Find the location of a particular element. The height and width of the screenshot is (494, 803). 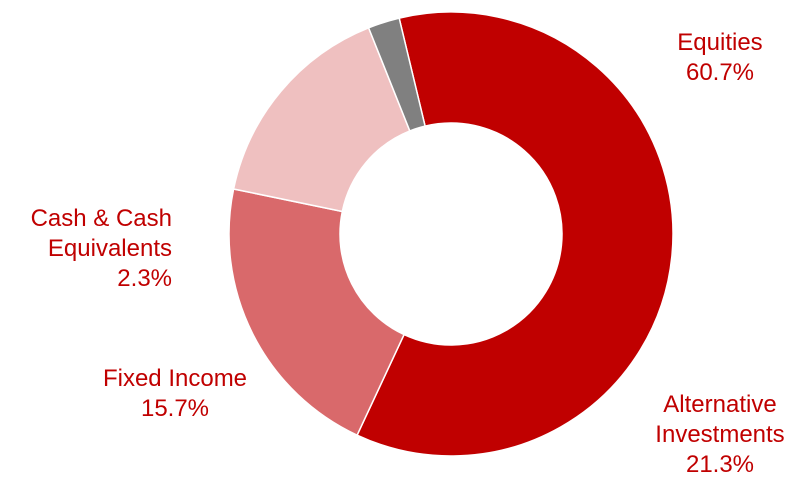

label-fixed-income-value: 15.7% is located at coordinates (175, 408).